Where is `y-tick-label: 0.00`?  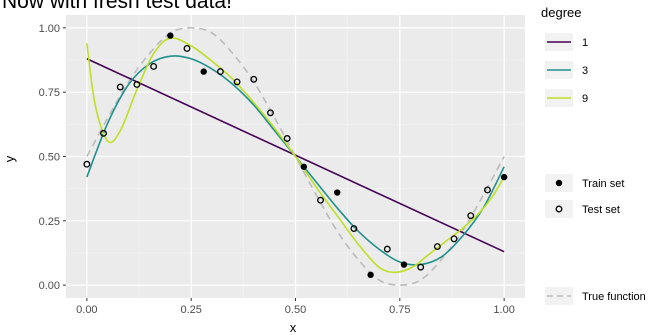
y-tick-label: 0.00 is located at coordinates (49, 286).